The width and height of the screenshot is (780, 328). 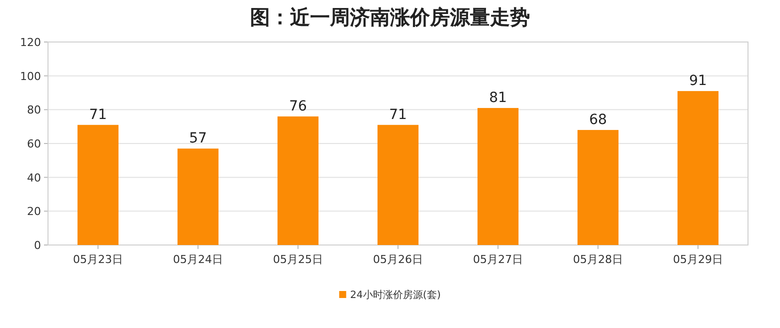 I want to click on x-tick-label: 05月25日, so click(x=298, y=259).